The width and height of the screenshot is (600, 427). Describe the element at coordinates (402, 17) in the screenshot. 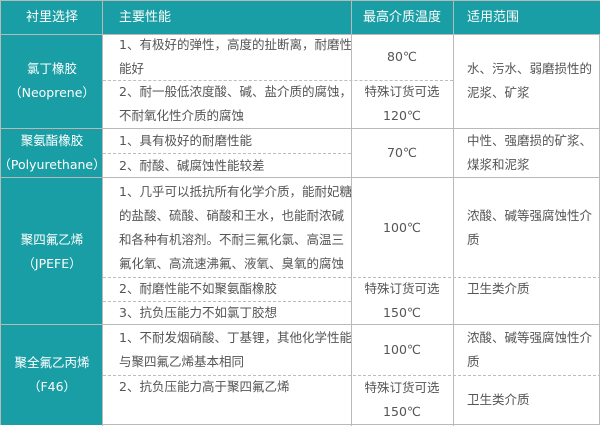

I see `header-max-temp: 最高介质温度` at that location.